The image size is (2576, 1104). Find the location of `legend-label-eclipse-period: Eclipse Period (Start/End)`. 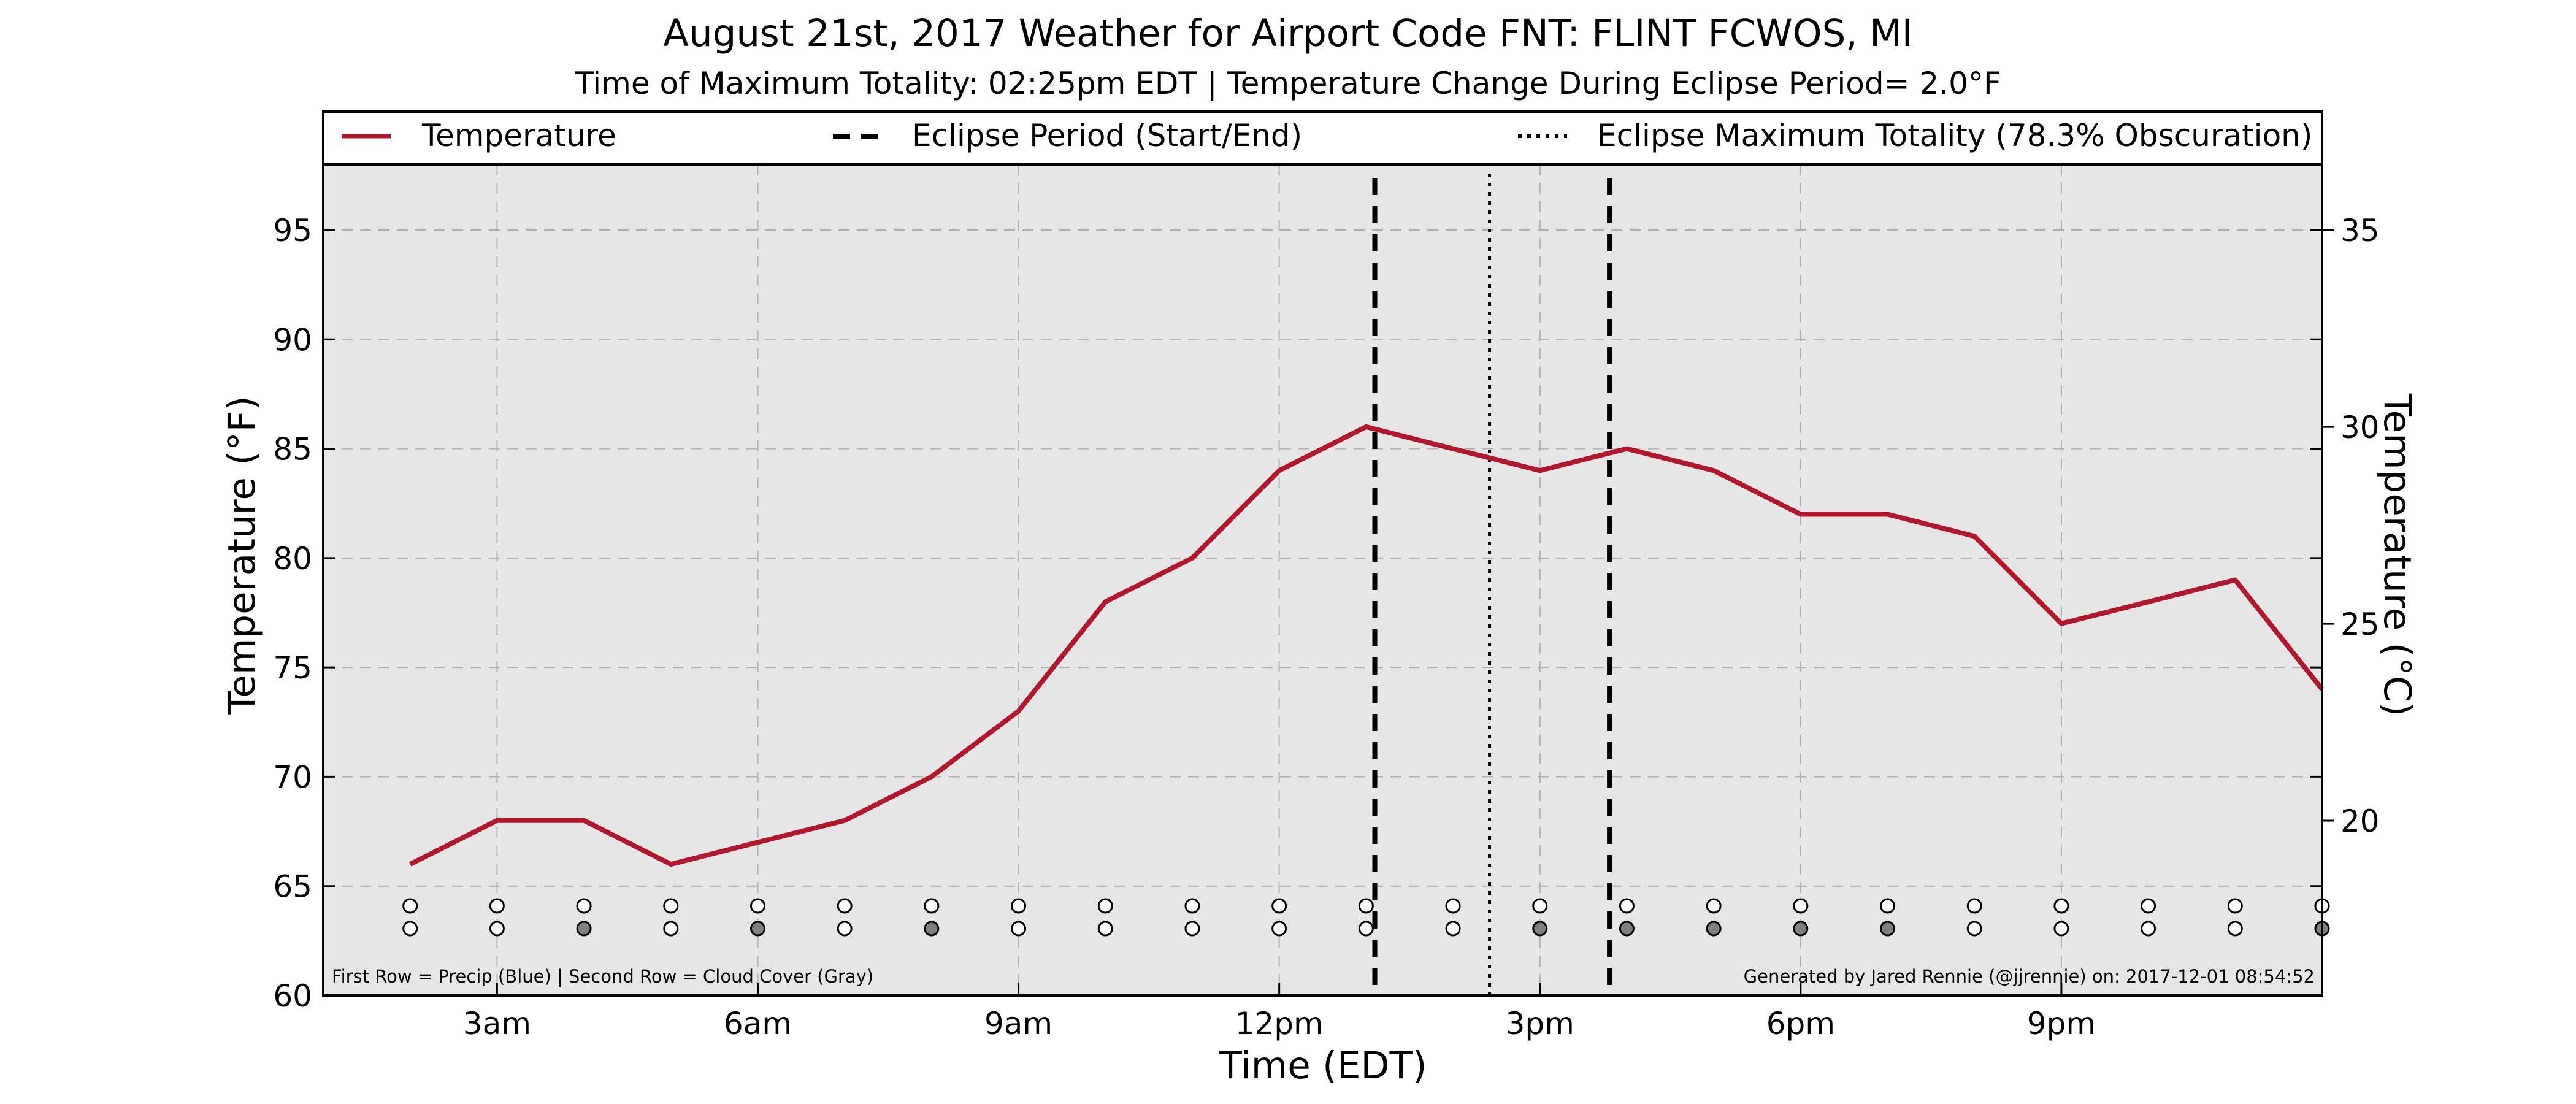

legend-label-eclipse-period: Eclipse Period (Start/End) is located at coordinates (1107, 135).